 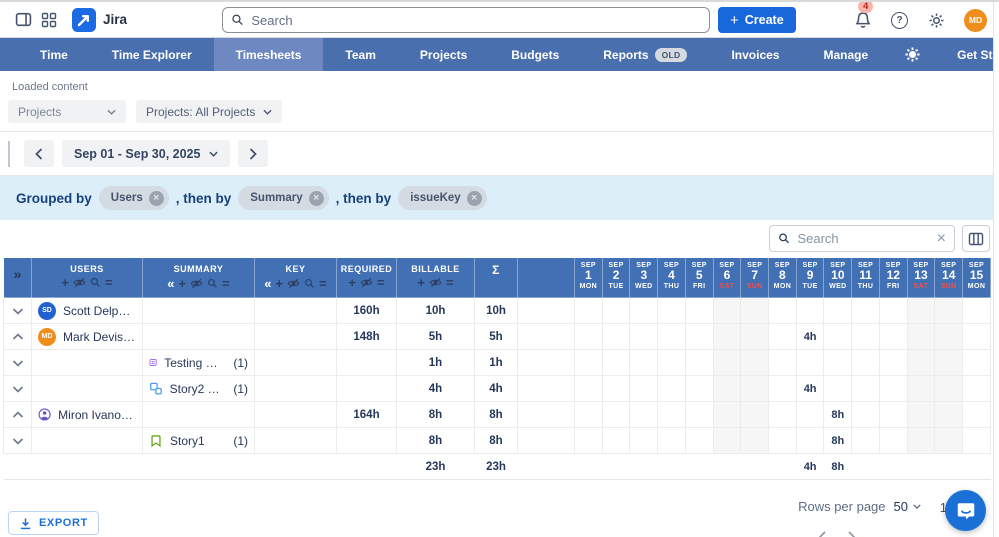 I want to click on day-column-header: SEP 15 MON, so click(x=976, y=277).